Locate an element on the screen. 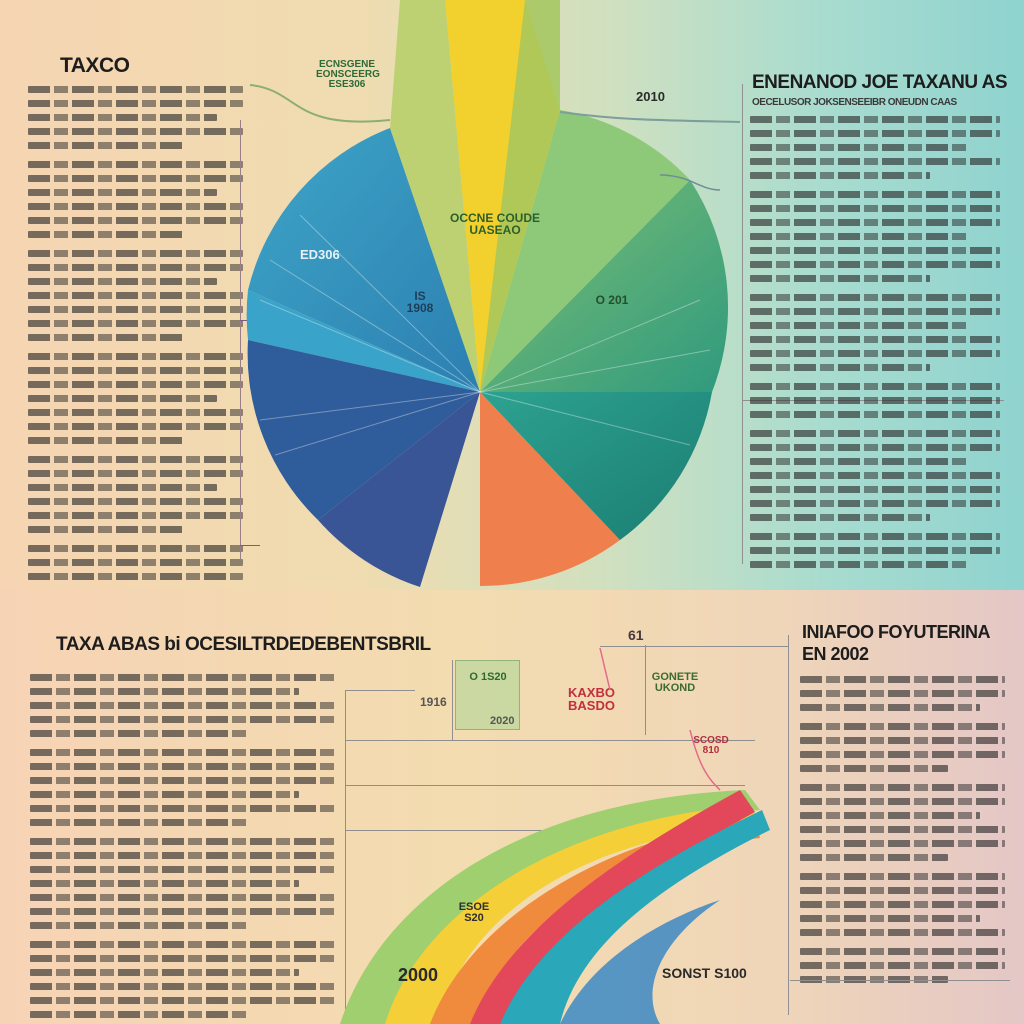 Image resolution: width=1024 pixels, height=1024 pixels. pie-slice-orange is located at coordinates (550, 489).